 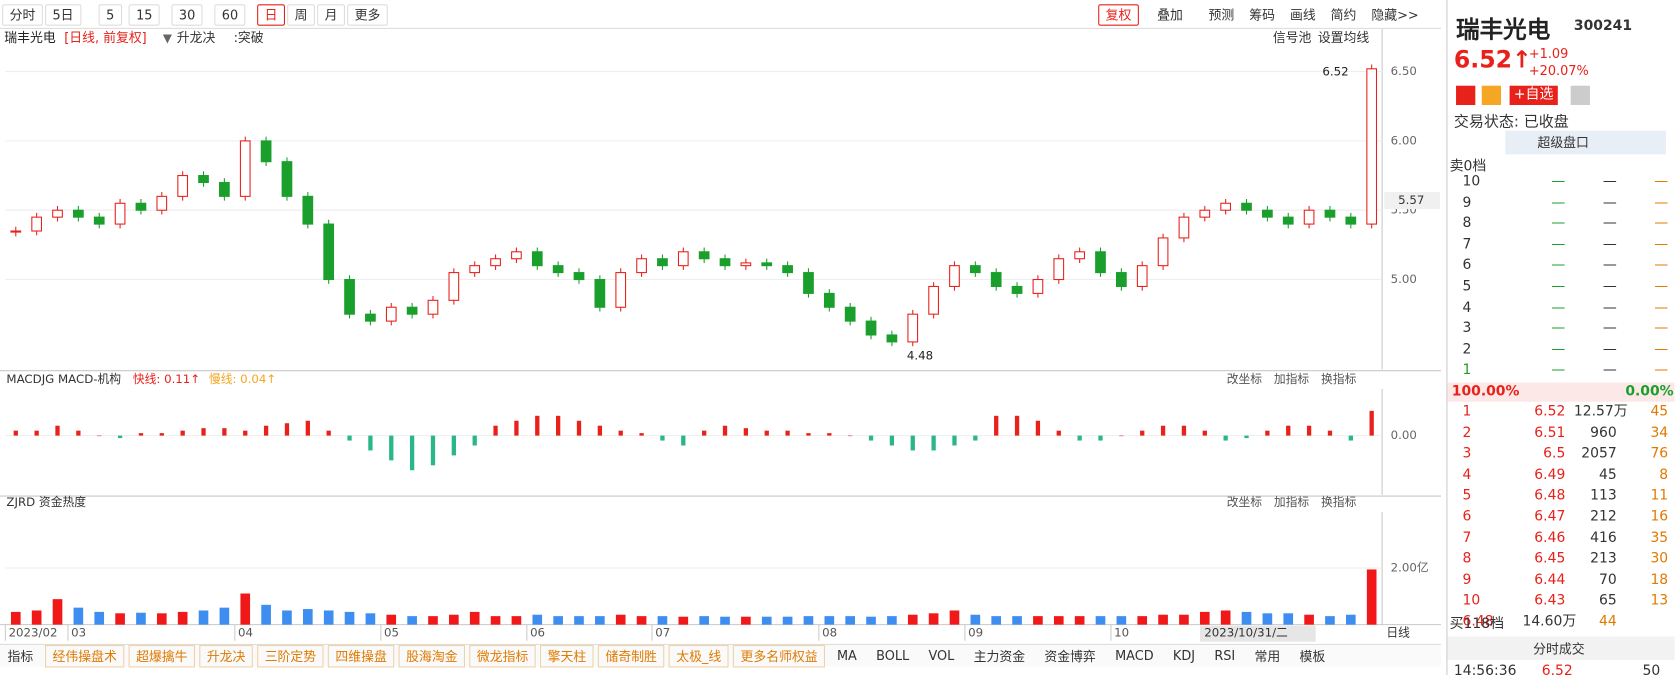 I want to click on indicator-tab: 超爆擒牛, so click(x=162, y=655).